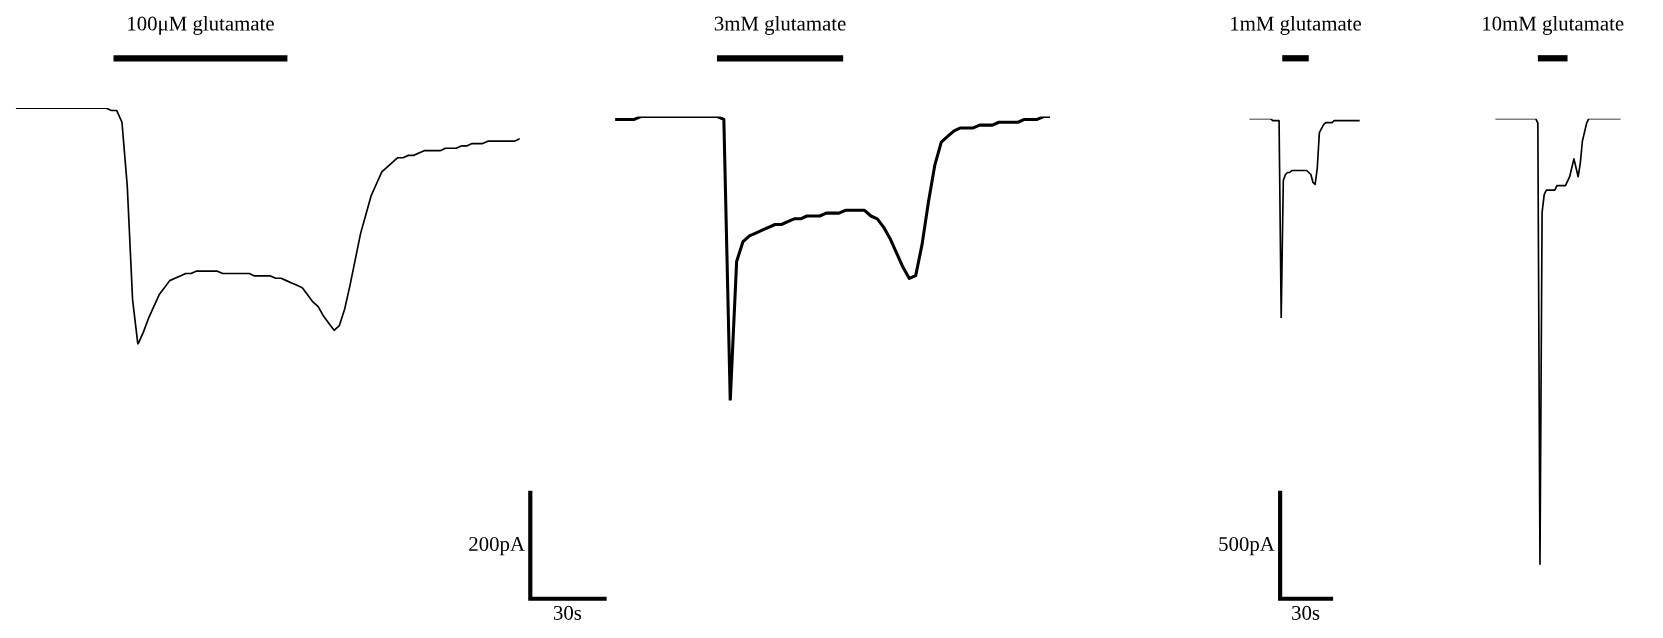 The image size is (1663, 638). Describe the element at coordinates (780, 25) in the screenshot. I see `text: 3mM glutamate` at that location.